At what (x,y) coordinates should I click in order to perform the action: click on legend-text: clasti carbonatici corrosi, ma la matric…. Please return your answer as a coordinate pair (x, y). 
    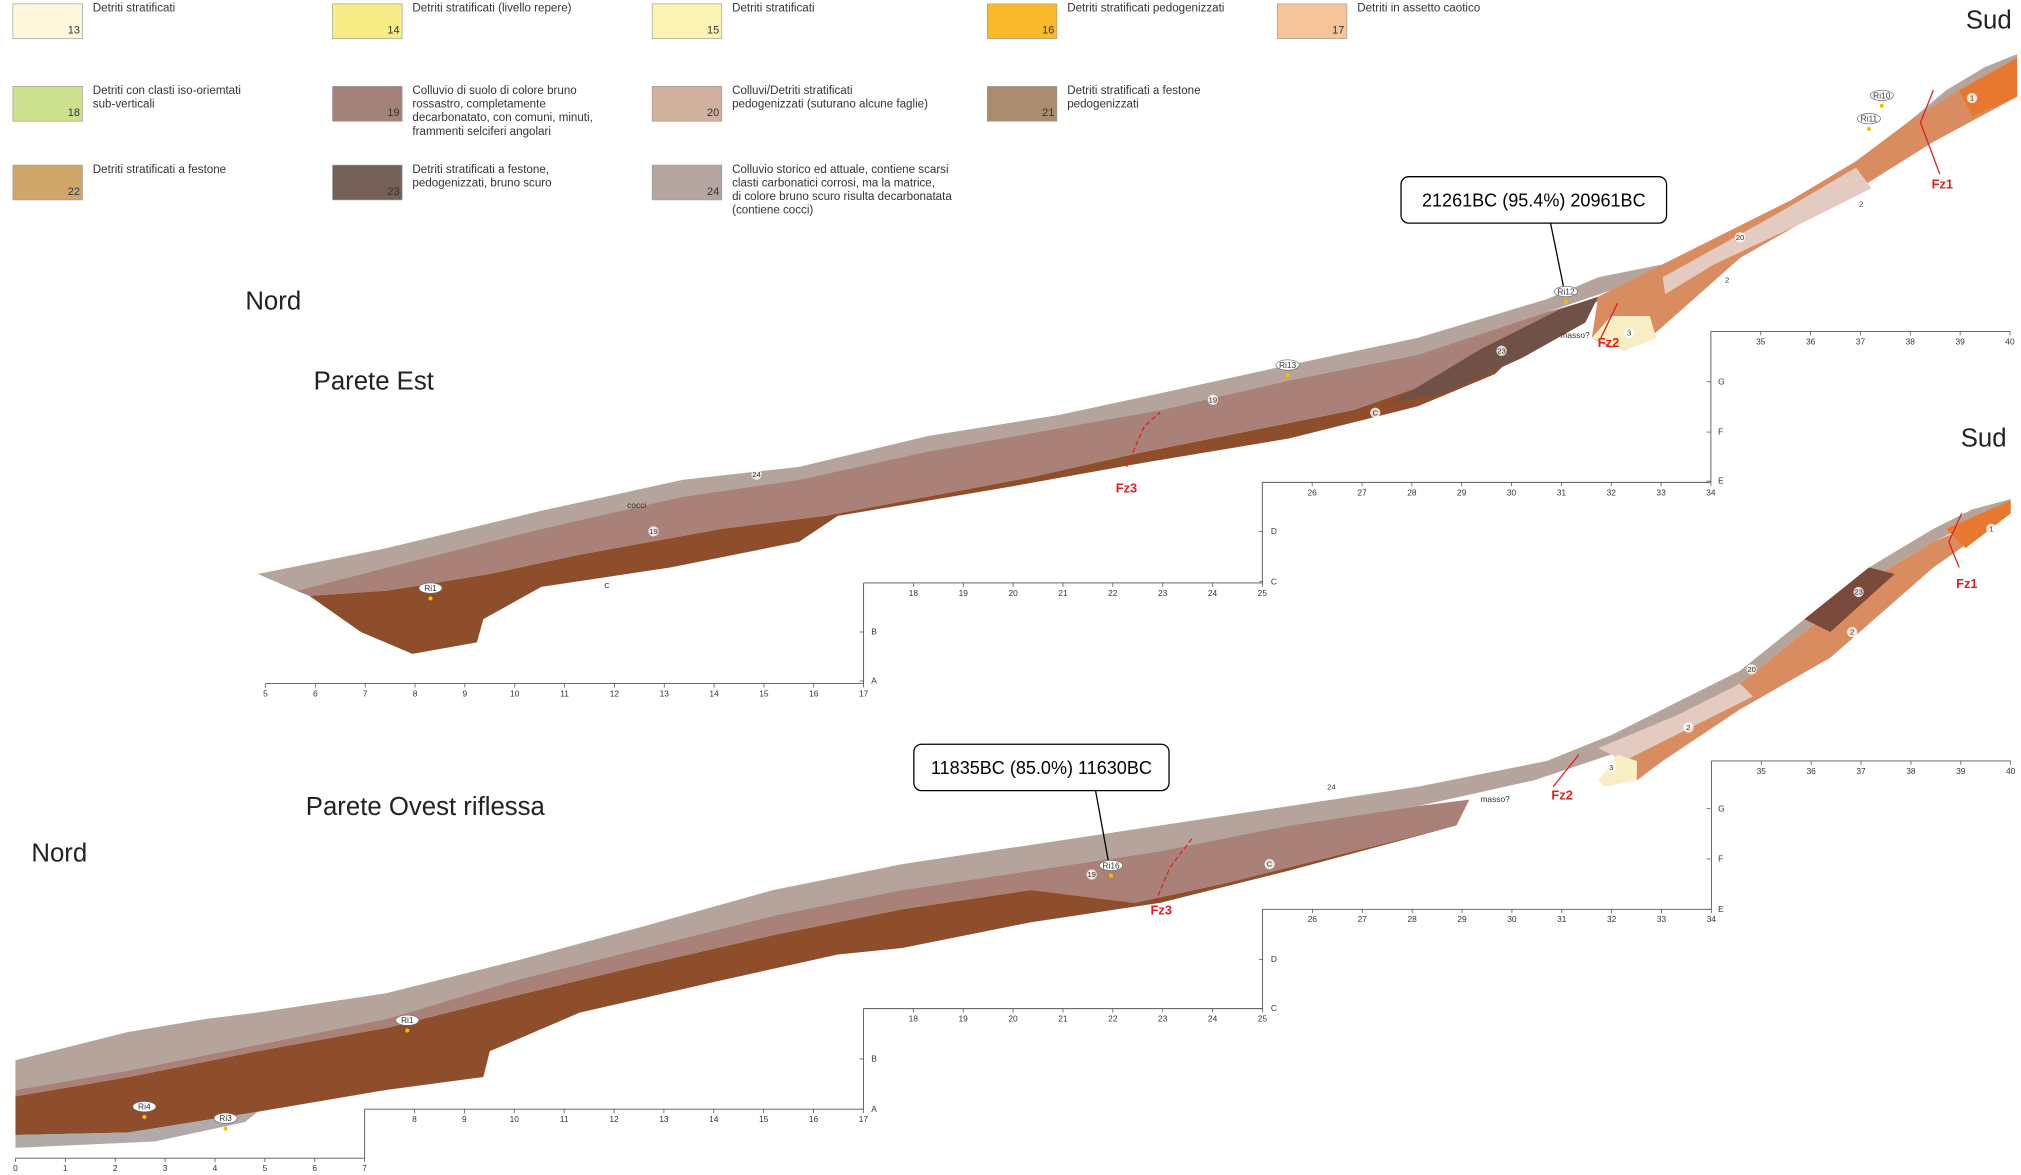
    Looking at the image, I should click on (833, 182).